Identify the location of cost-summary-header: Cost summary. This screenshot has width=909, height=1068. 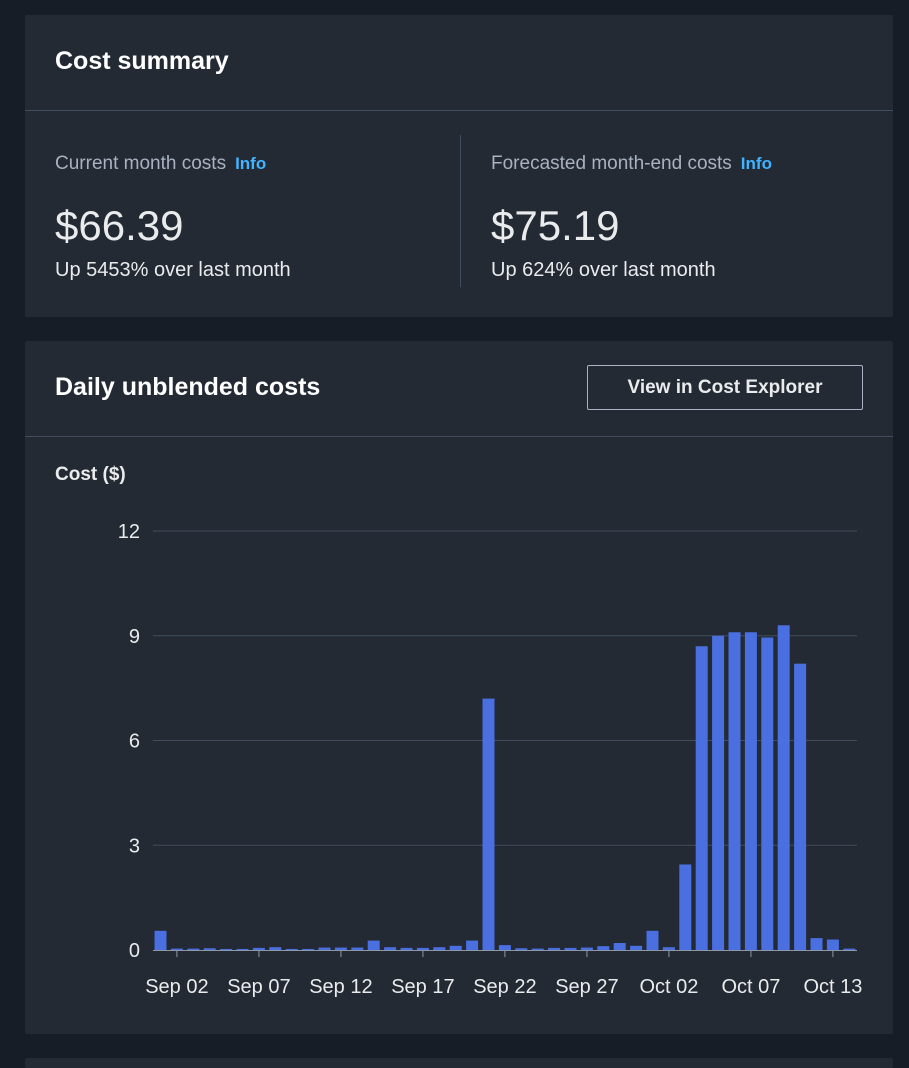
(459, 63).